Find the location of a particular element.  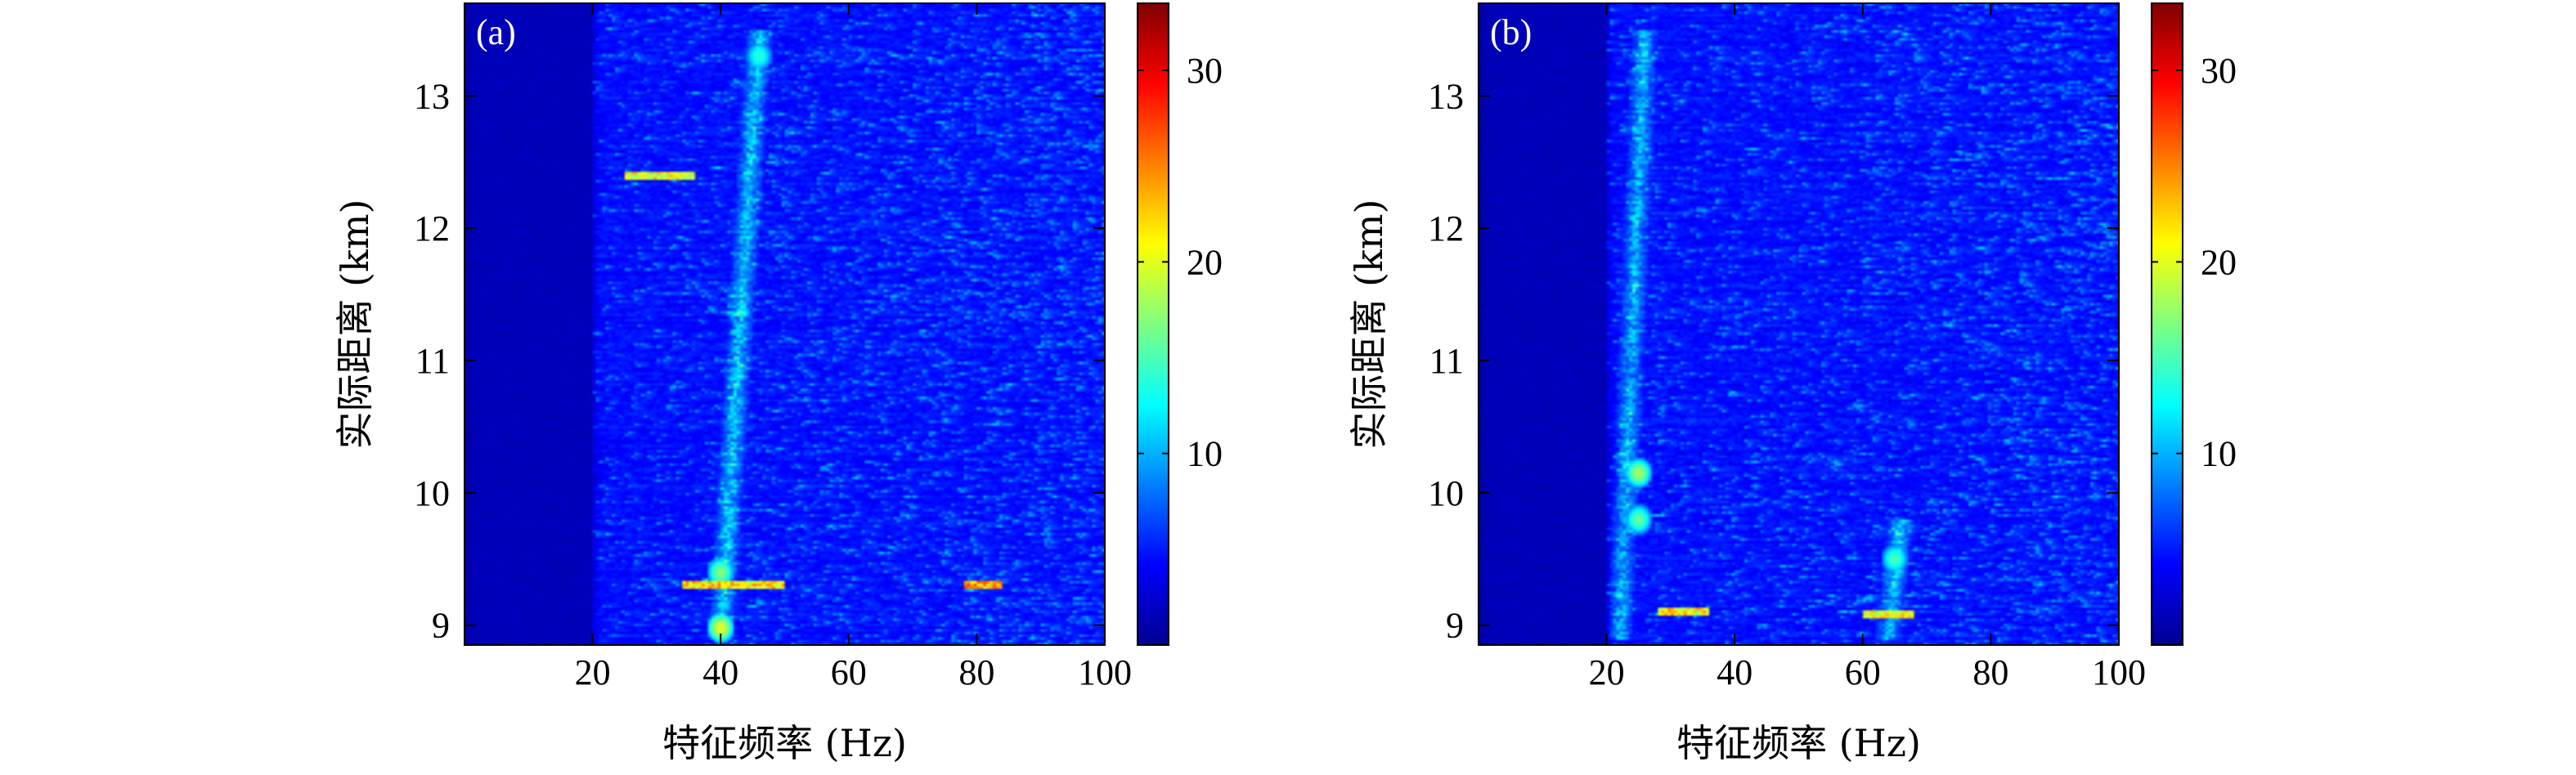

panel-label: (b) is located at coordinates (1511, 32).